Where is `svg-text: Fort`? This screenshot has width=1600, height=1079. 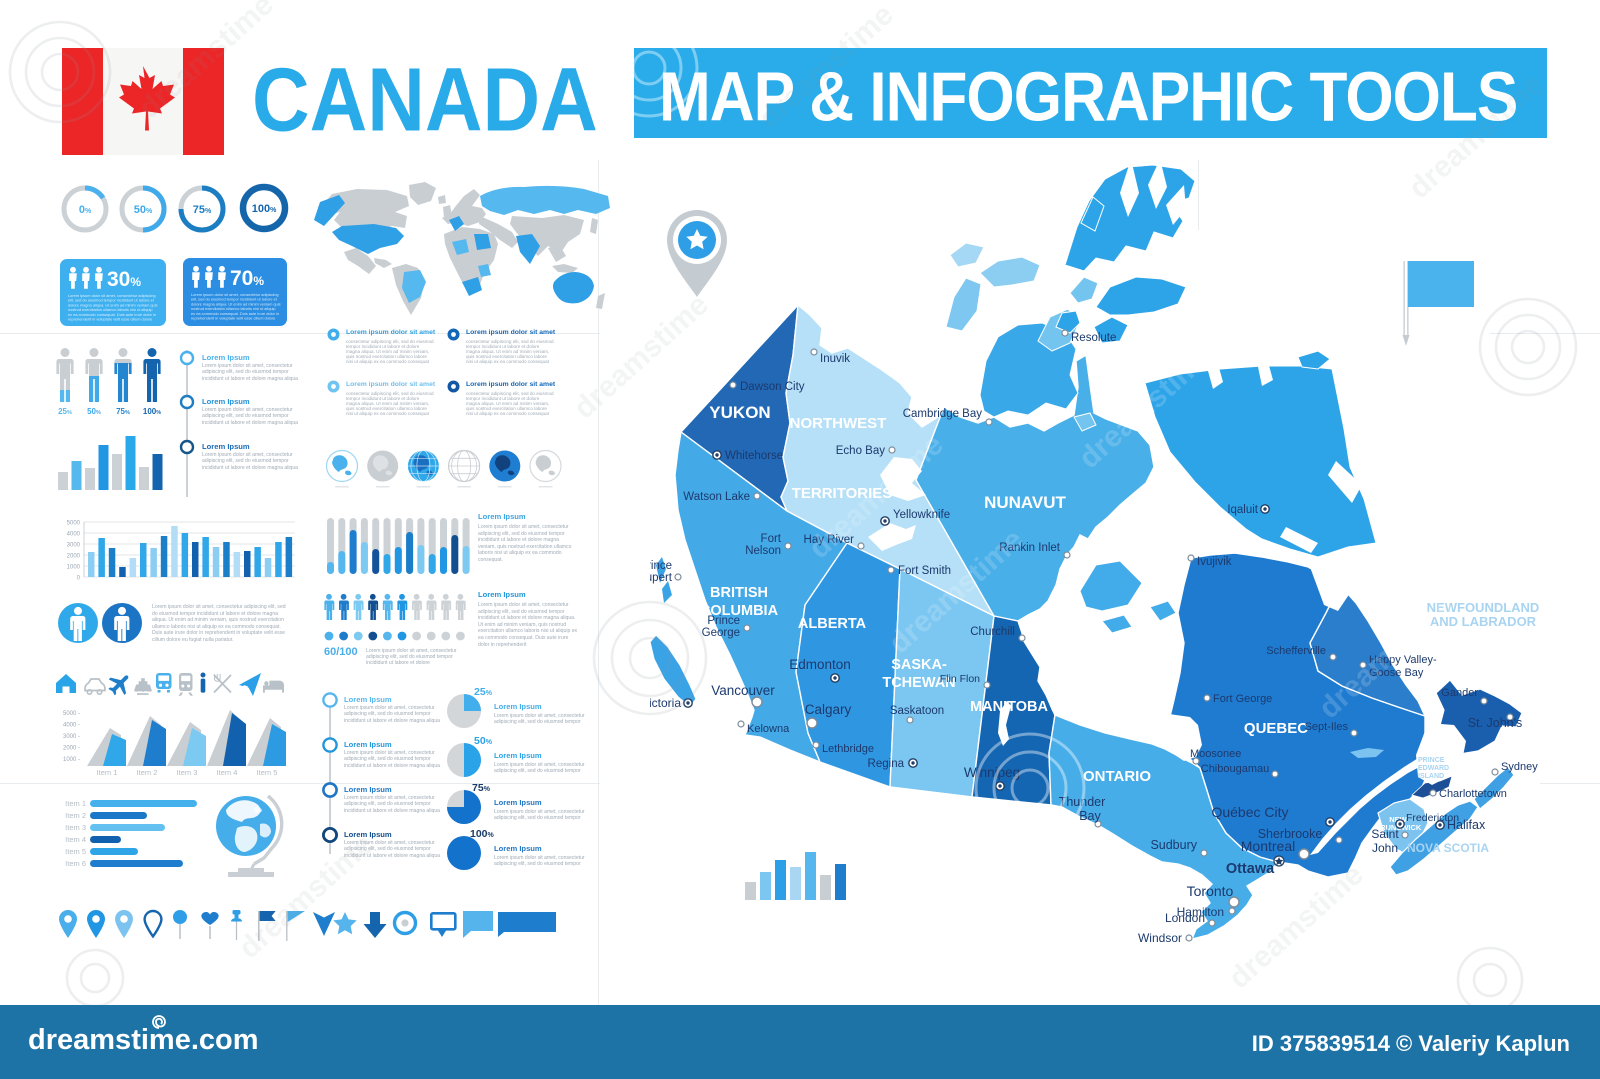
svg-text: Fort is located at coordinates (771, 539).